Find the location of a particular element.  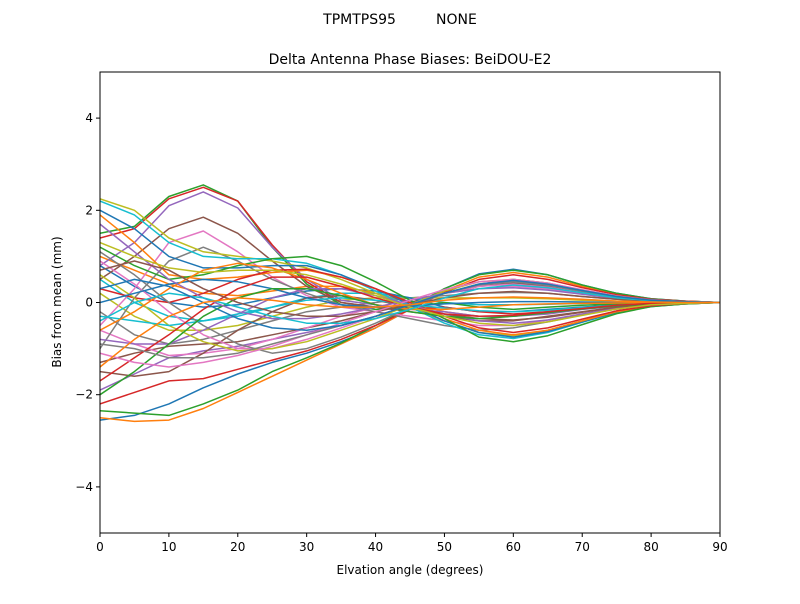

x-axis: 0 10 20 30 40 50 60 70 80 90 is located at coordinates (412, 543).